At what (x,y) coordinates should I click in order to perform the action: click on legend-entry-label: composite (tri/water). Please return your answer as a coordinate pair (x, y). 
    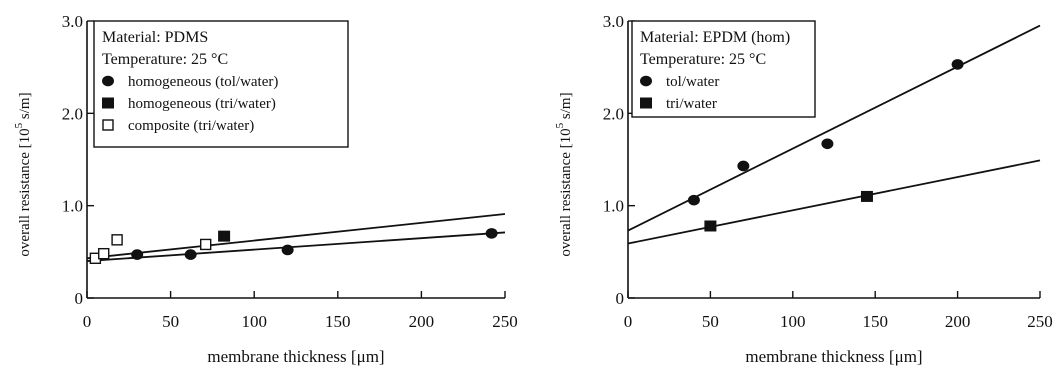
    Looking at the image, I should click on (191, 126).